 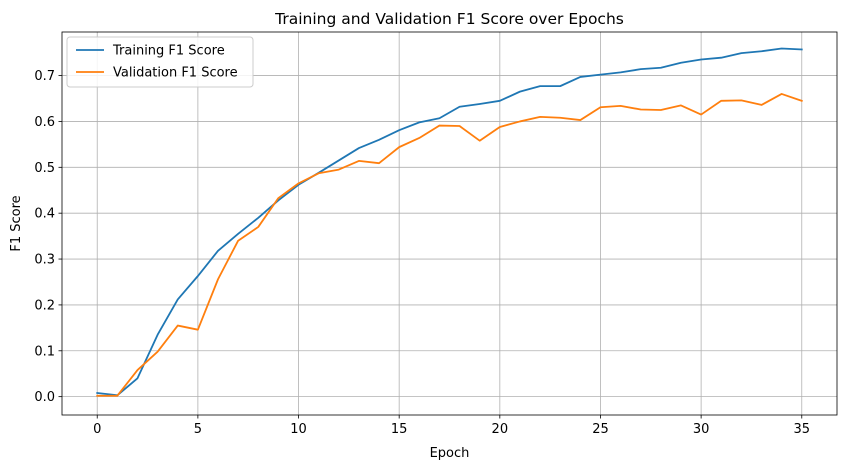 I want to click on x-tick-label: 0, so click(x=97, y=429).